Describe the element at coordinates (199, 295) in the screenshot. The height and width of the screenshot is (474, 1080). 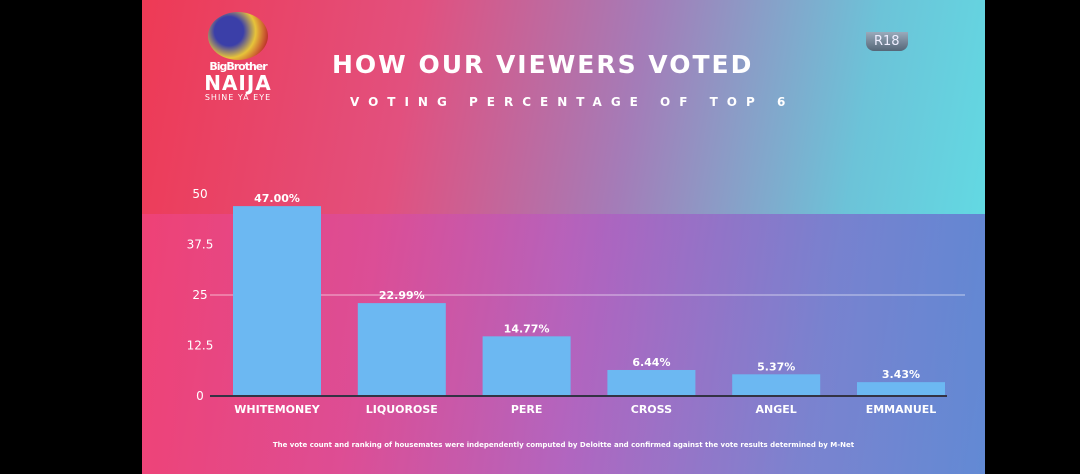
I see `y-tick-label: 25` at that location.